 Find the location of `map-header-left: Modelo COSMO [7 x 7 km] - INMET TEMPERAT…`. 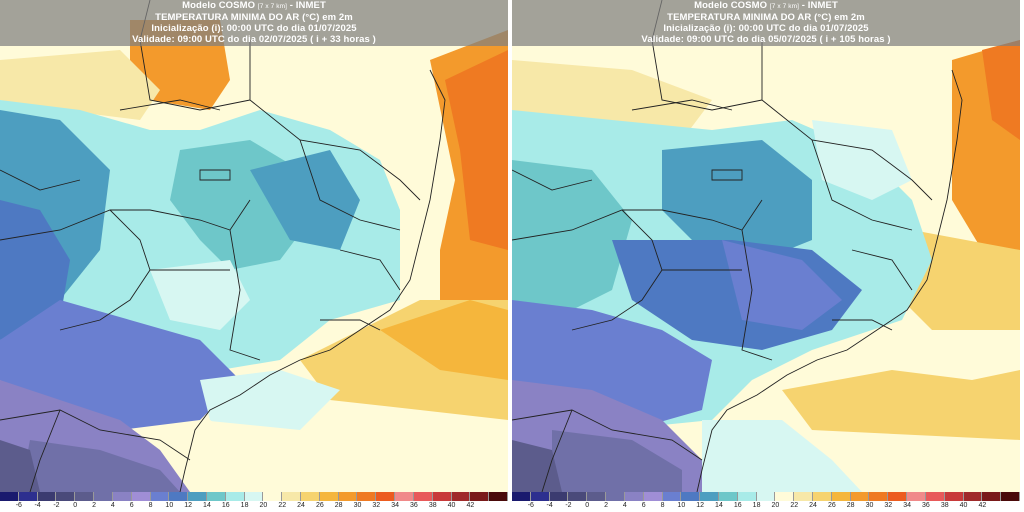

map-header-left: Modelo COSMO [7 x 7 km] - INMET TEMPERAT… is located at coordinates (254, 23).